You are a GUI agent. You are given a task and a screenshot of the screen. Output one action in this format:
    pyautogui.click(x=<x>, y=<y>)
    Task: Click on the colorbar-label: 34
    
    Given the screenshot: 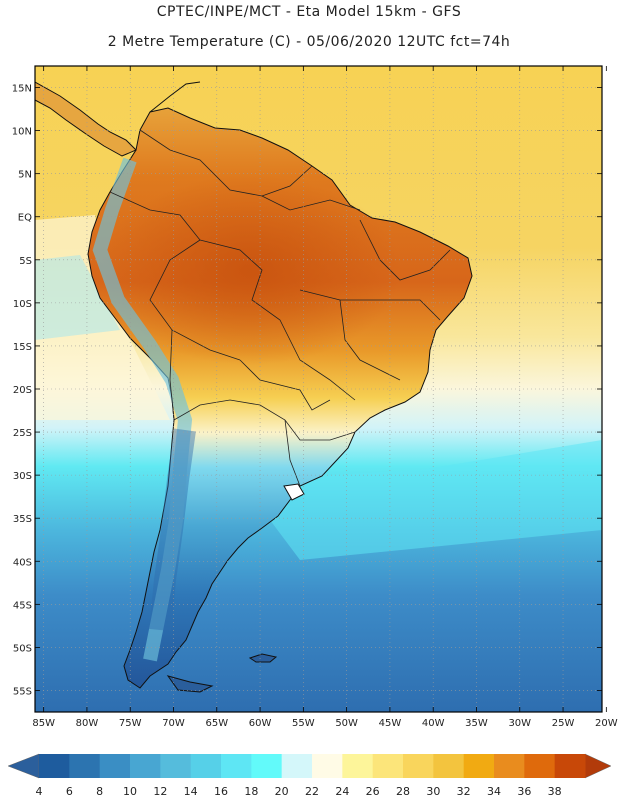 What is the action you would take?
    pyautogui.click(x=494, y=791)
    